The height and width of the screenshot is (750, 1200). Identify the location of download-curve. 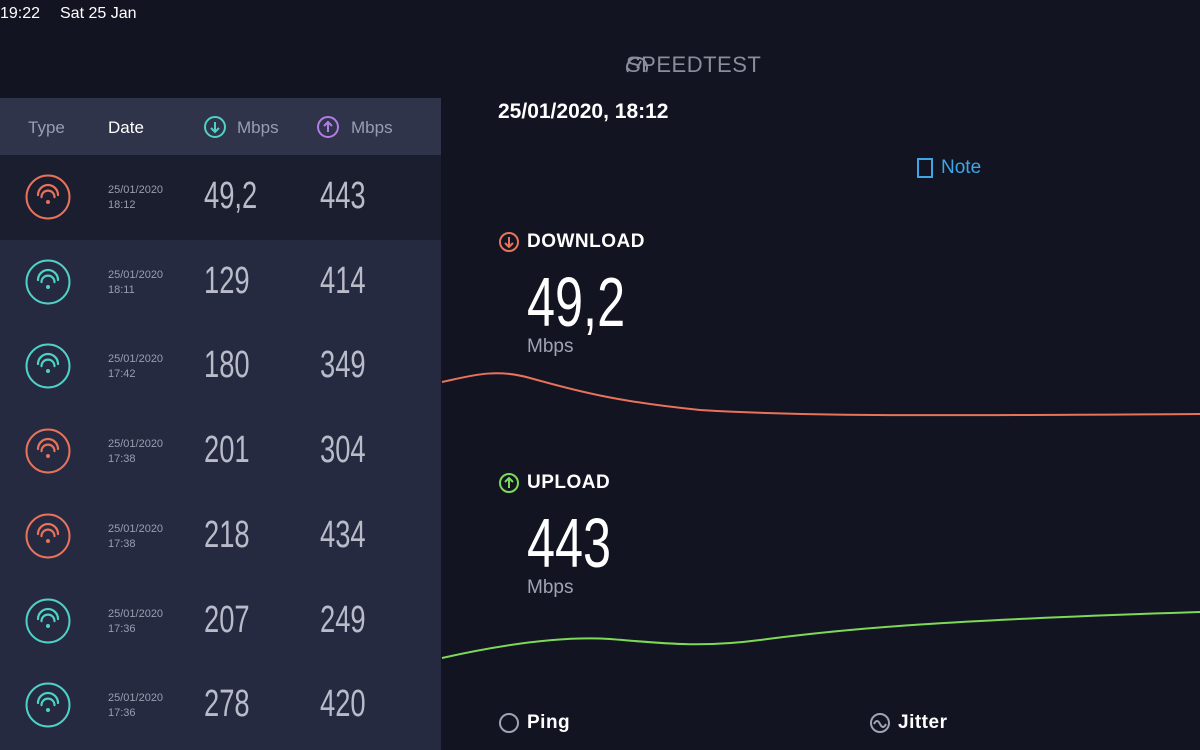
(820, 394).